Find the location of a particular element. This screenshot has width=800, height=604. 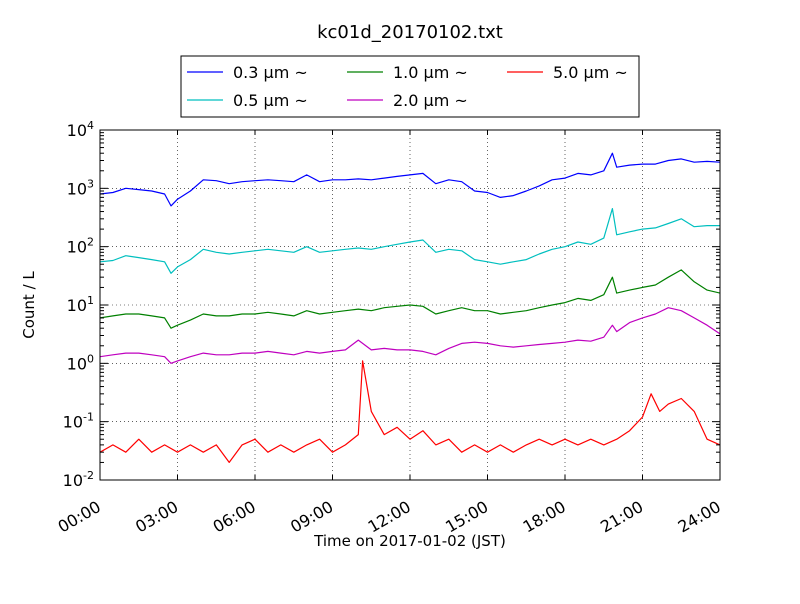

legend-label: 0.5 μm ~ is located at coordinates (270, 100).